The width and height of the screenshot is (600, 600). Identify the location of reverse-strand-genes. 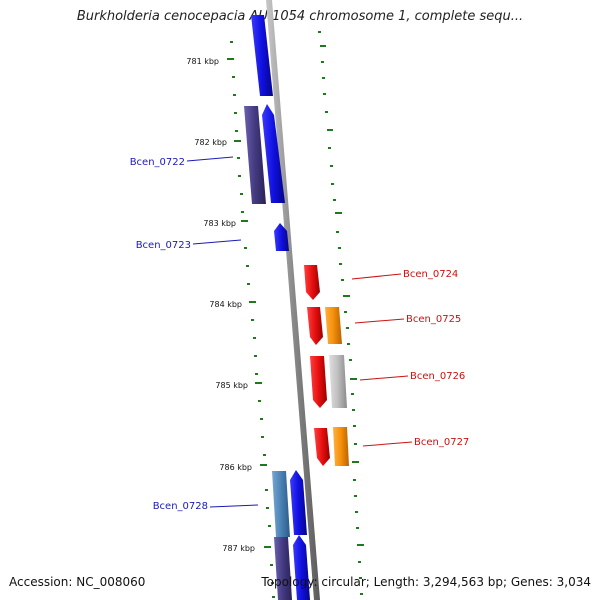
(326, 365).